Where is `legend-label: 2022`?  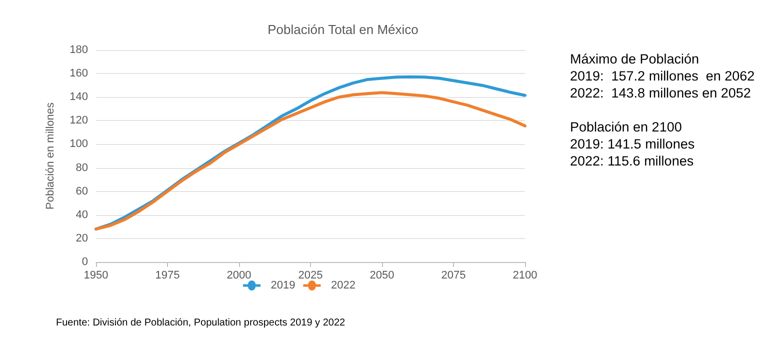
legend-label: 2022 is located at coordinates (343, 286).